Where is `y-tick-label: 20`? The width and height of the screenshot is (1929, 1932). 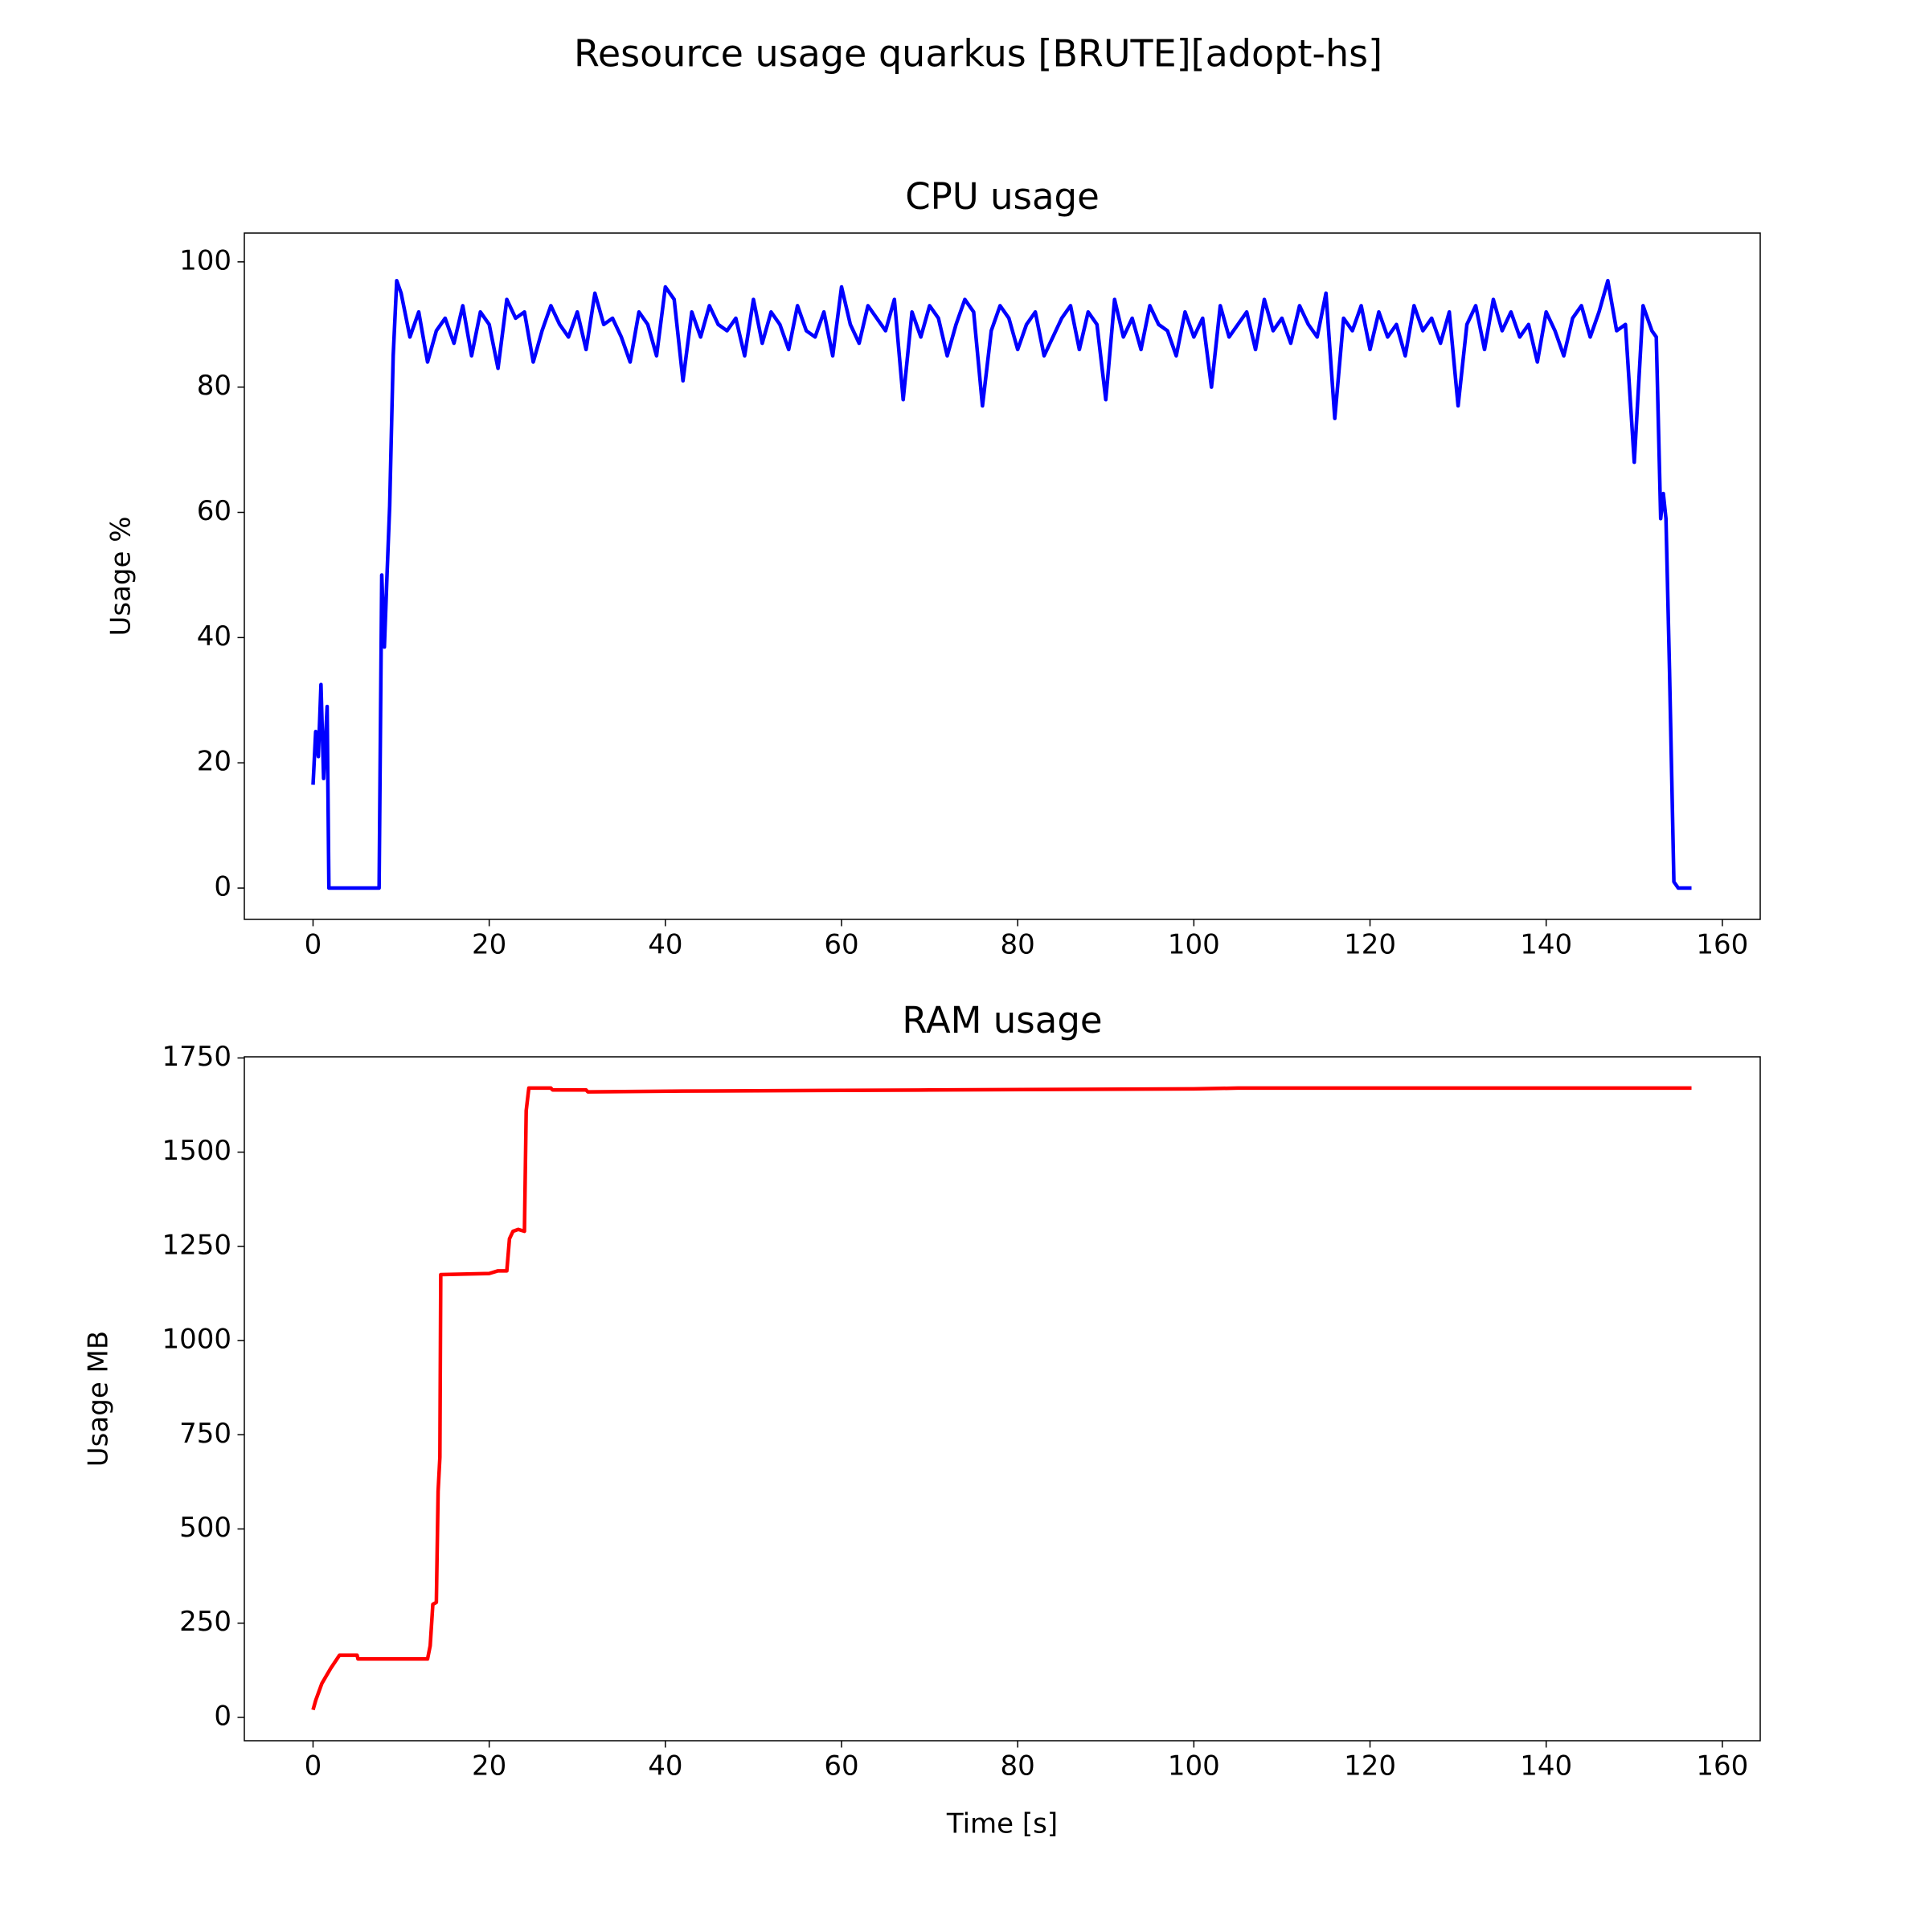 y-tick-label: 20 is located at coordinates (214, 762).